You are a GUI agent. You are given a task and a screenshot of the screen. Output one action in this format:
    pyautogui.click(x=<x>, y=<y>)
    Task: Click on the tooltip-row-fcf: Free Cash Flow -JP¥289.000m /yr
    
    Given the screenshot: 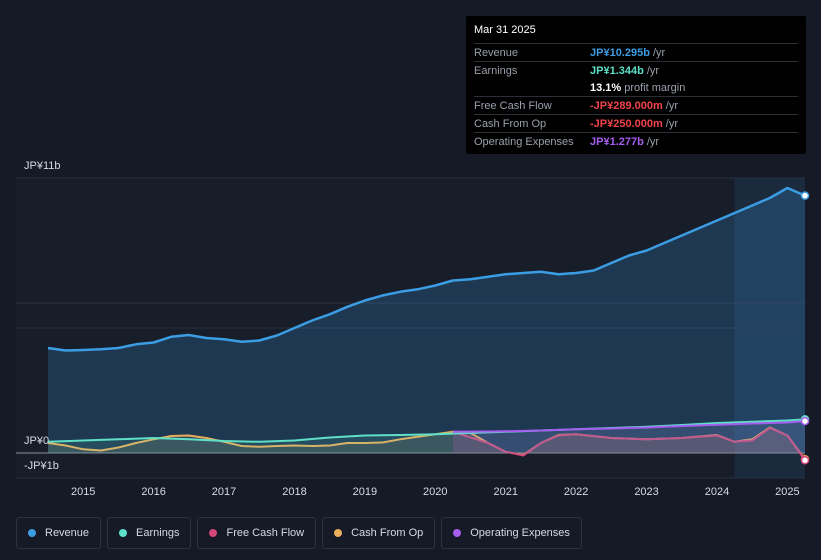 What is the action you would take?
    pyautogui.click(x=636, y=105)
    